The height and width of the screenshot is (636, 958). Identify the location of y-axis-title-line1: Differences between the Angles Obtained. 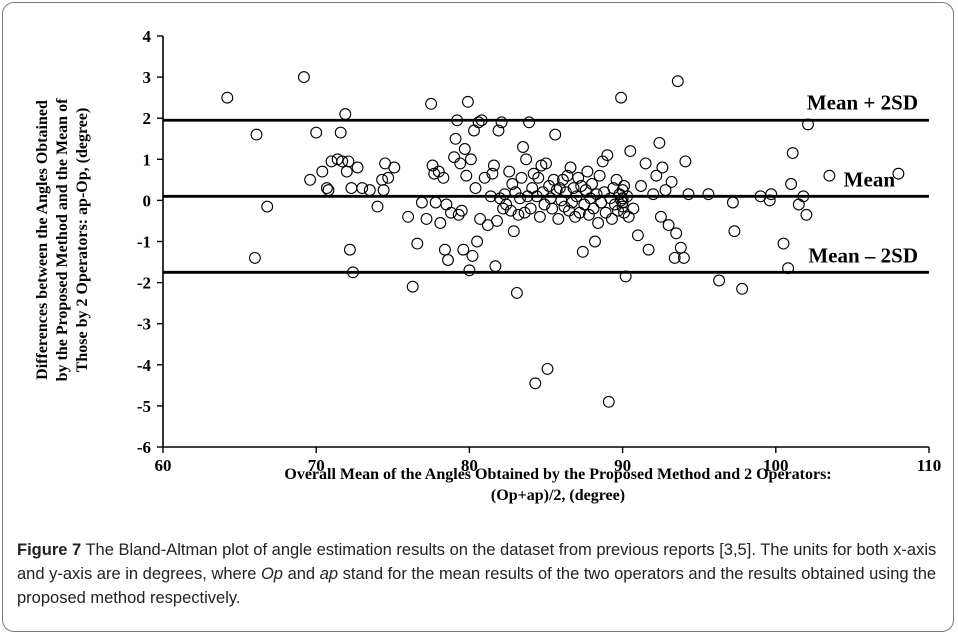
(42, 240).